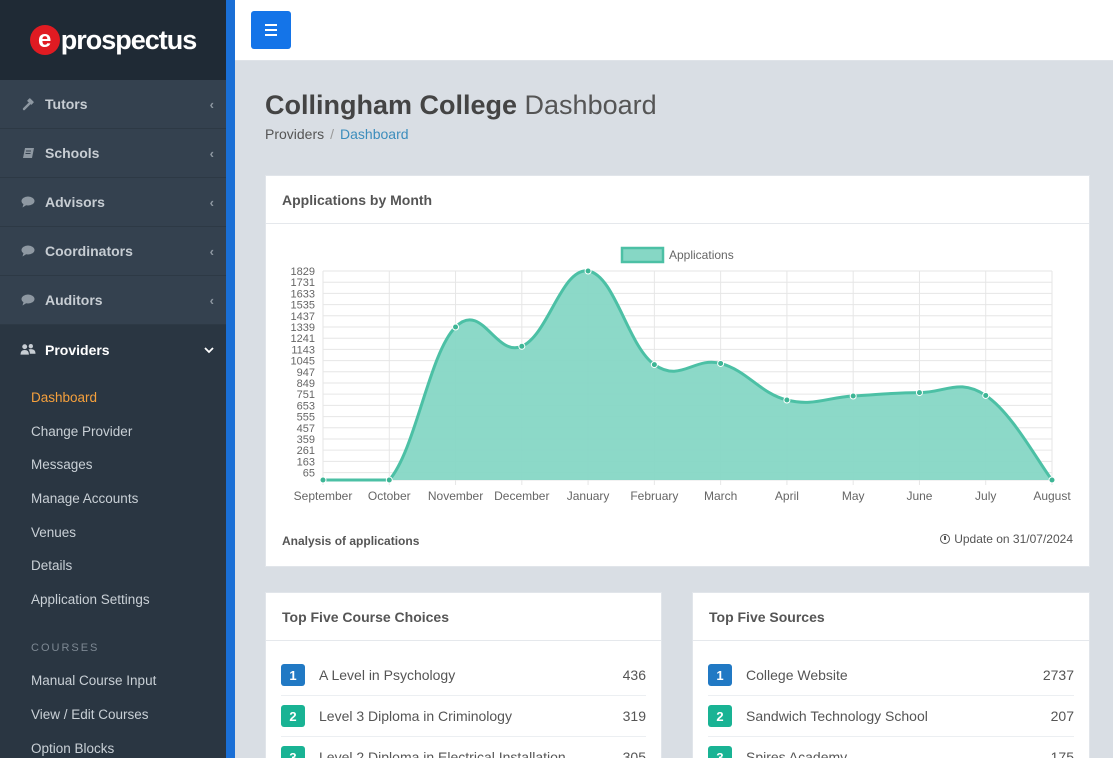 This screenshot has height=758, width=1113. I want to click on logo-text: prospectus, so click(129, 39).